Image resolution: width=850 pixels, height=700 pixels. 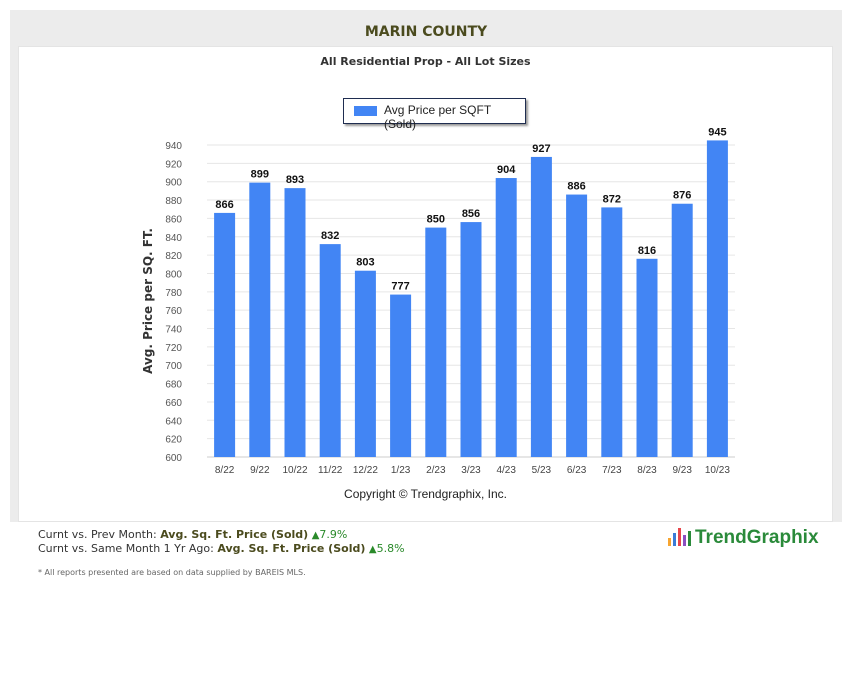 I want to click on x-tick-label: 9/22, so click(x=260, y=470).